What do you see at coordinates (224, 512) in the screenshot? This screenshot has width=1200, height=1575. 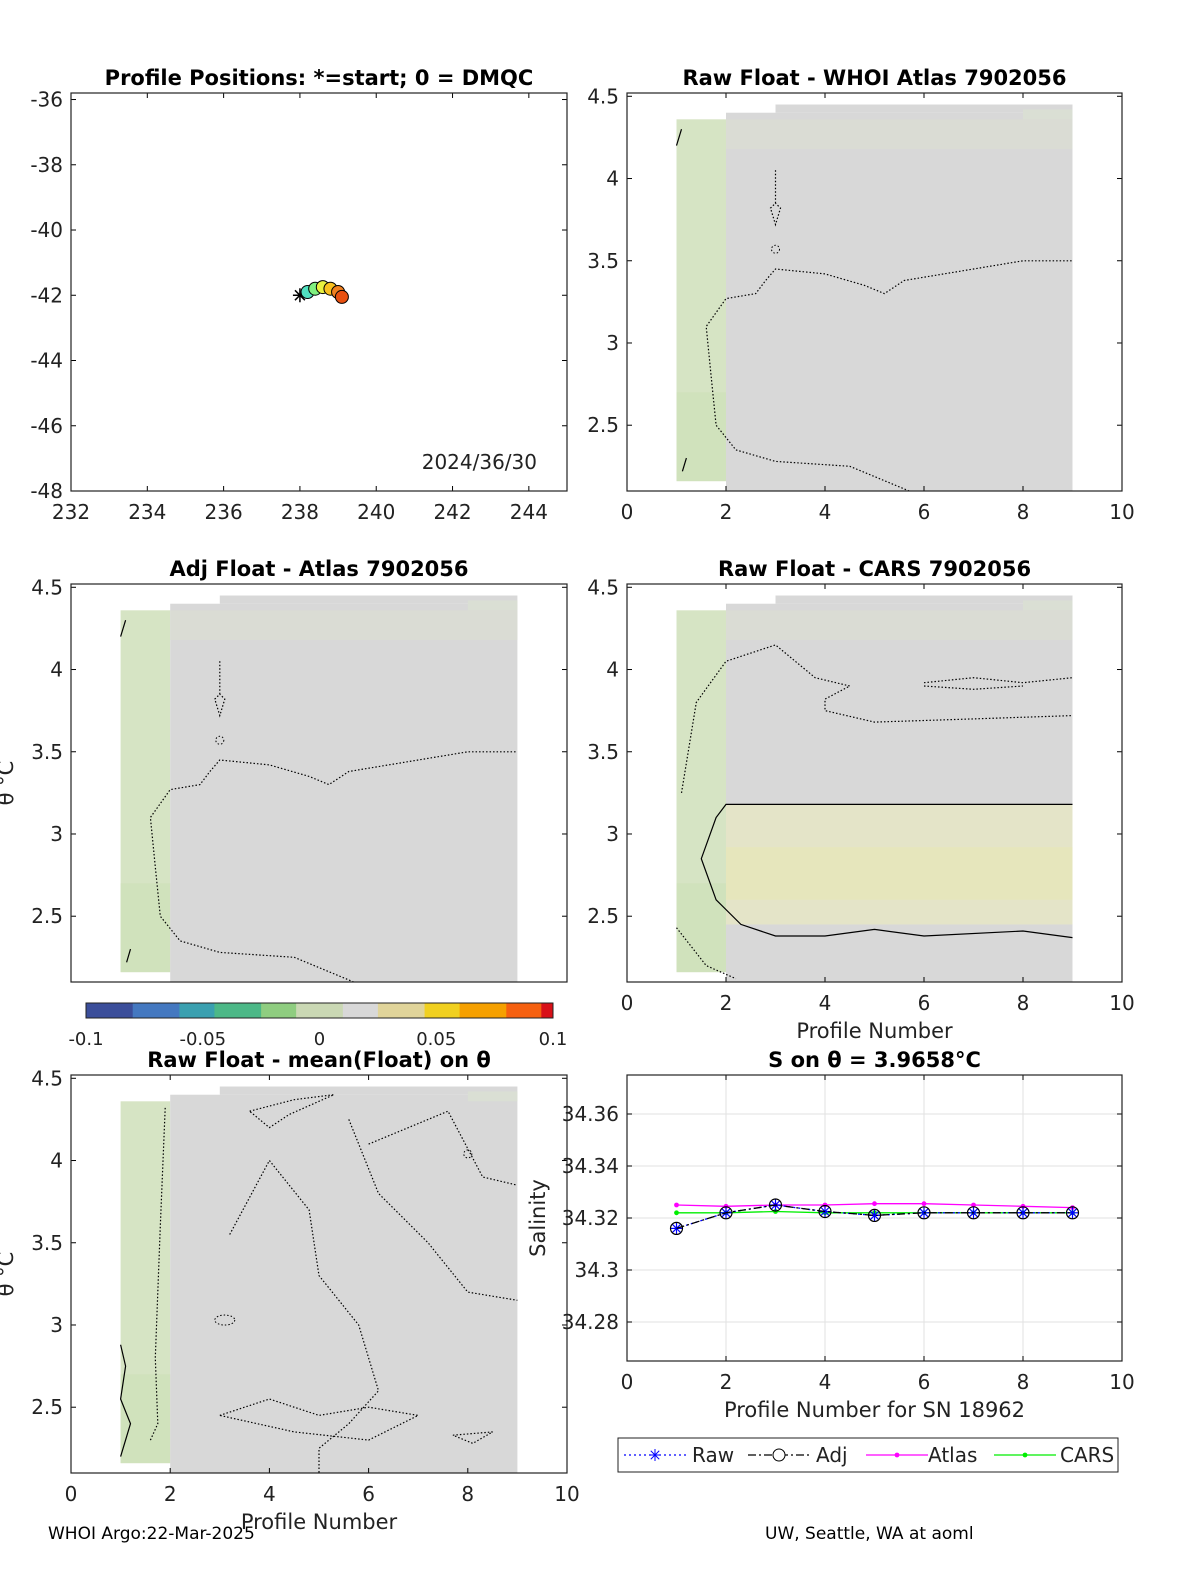 I see `x-tick-label: 236` at bounding box center [224, 512].